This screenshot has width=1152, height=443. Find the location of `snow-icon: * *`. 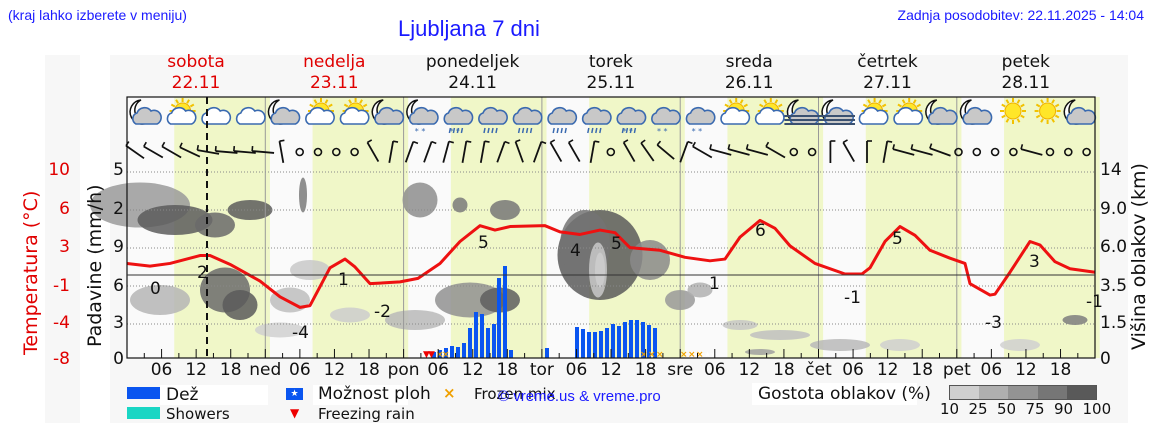

snow-icon: * * is located at coordinates (700, 121).